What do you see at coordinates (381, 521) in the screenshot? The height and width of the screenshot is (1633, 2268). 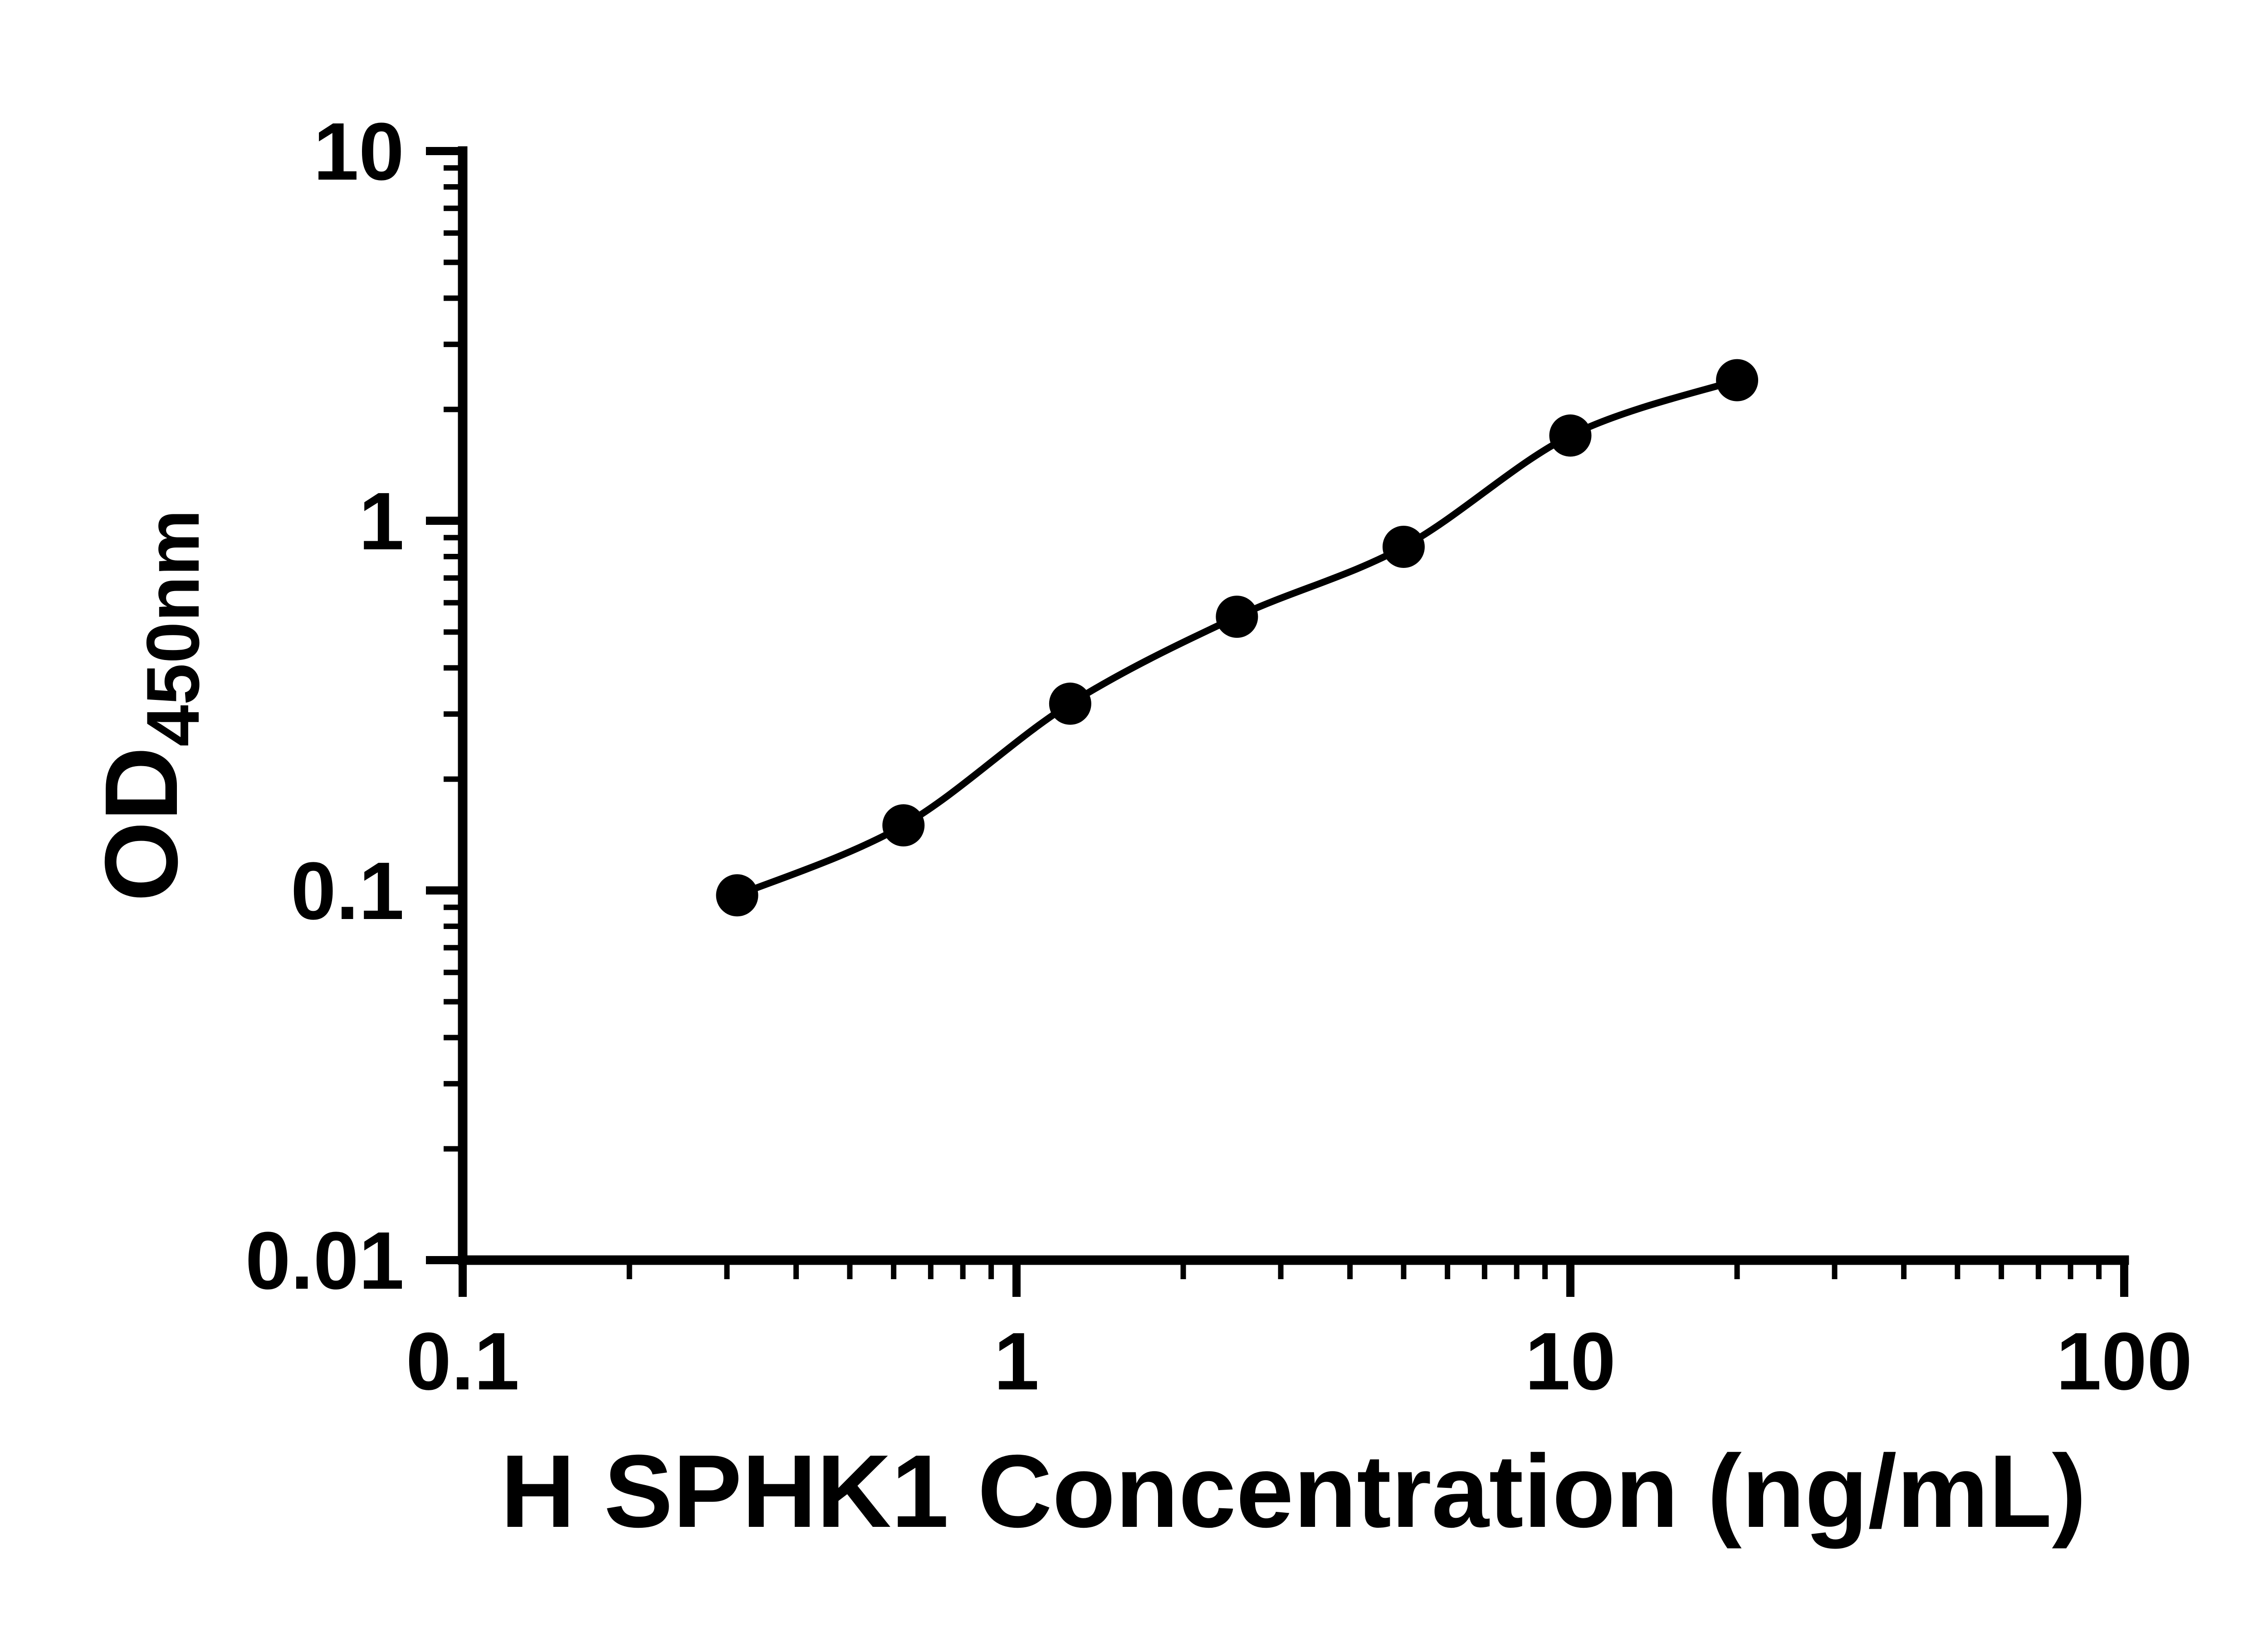 I see `y-tick-label: 1` at bounding box center [381, 521].